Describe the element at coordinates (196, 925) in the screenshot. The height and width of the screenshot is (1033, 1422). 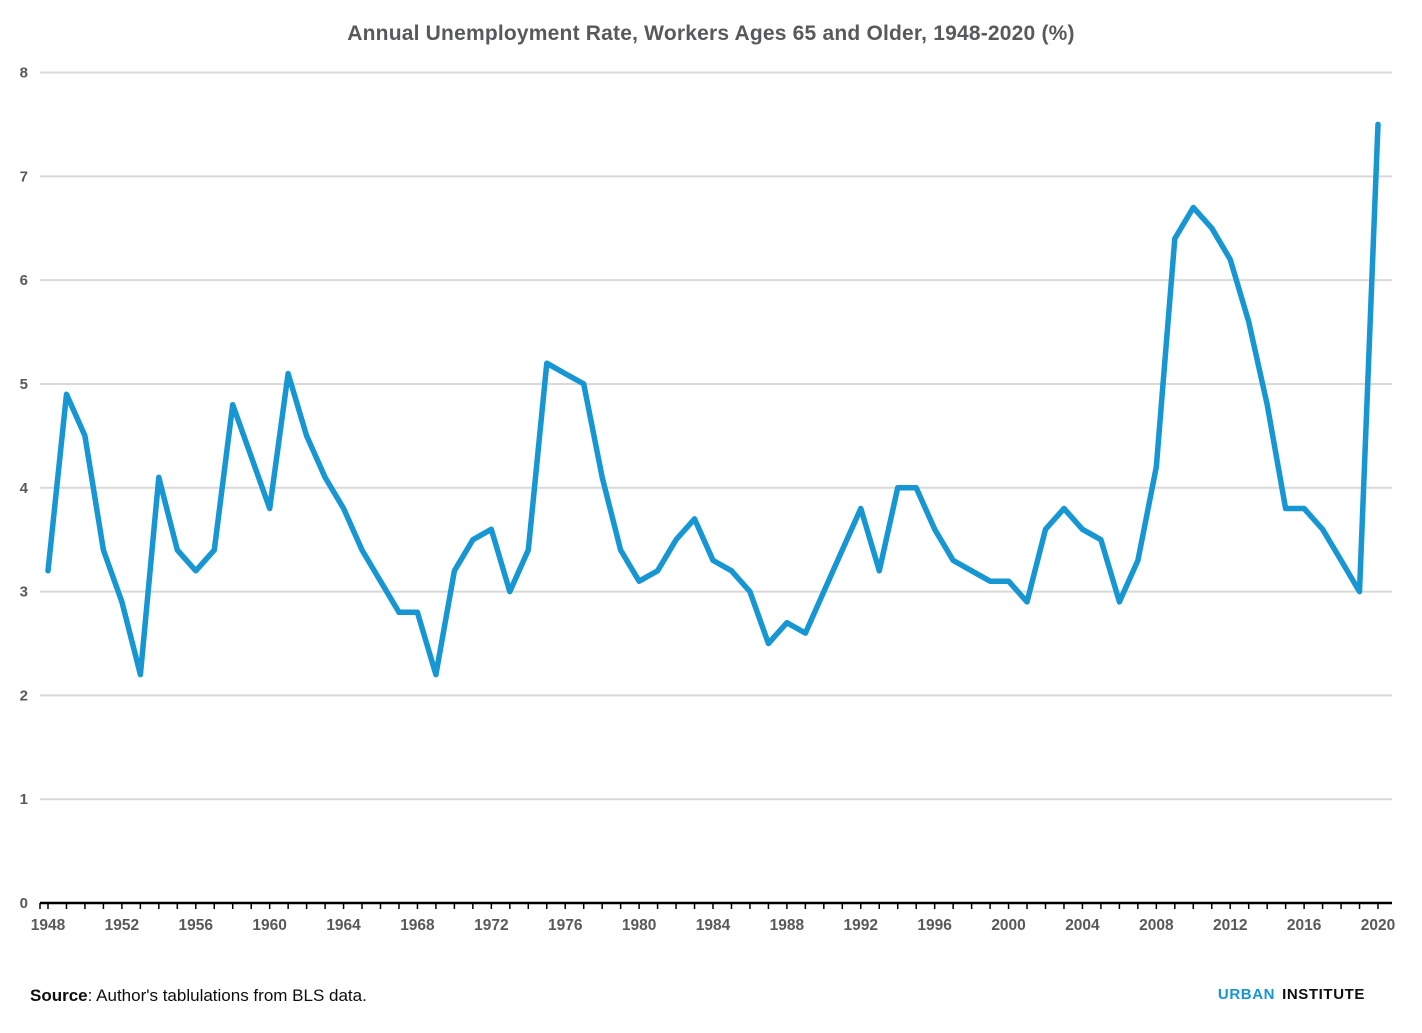
I see `x-axis-tick-label: 1956` at that location.